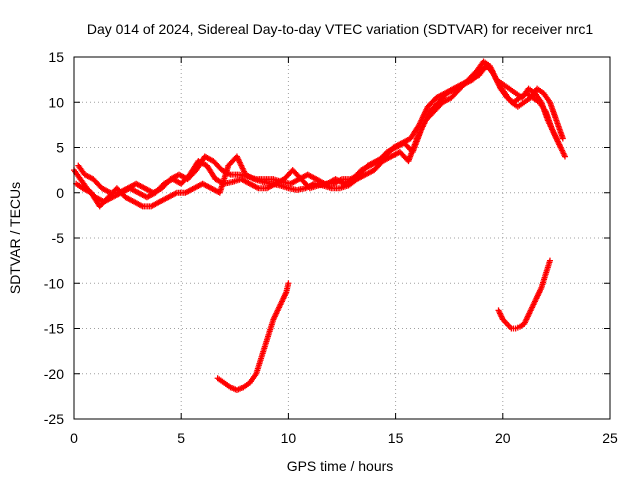 The image size is (640, 480). Describe the element at coordinates (54, 374) in the screenshot. I see `y-tick-label: -20` at that location.